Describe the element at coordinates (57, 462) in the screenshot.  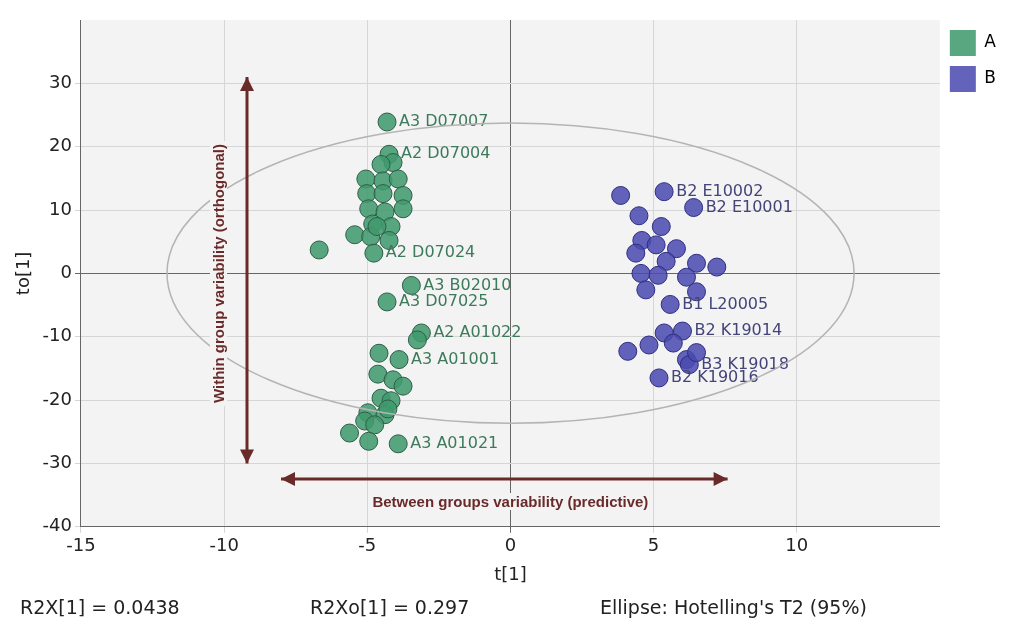
I see `y-tick-label: -30` at that location.